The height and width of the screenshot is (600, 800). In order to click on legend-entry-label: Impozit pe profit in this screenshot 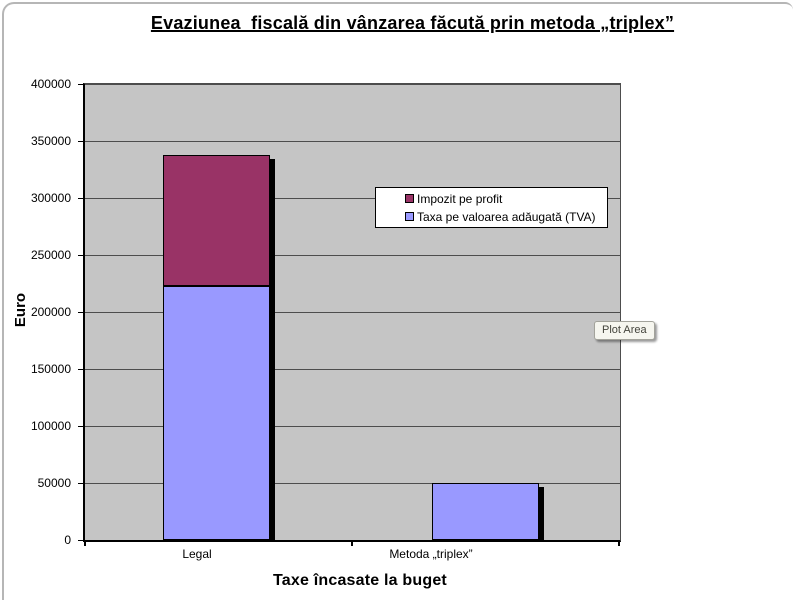, I will do `click(460, 198)`.